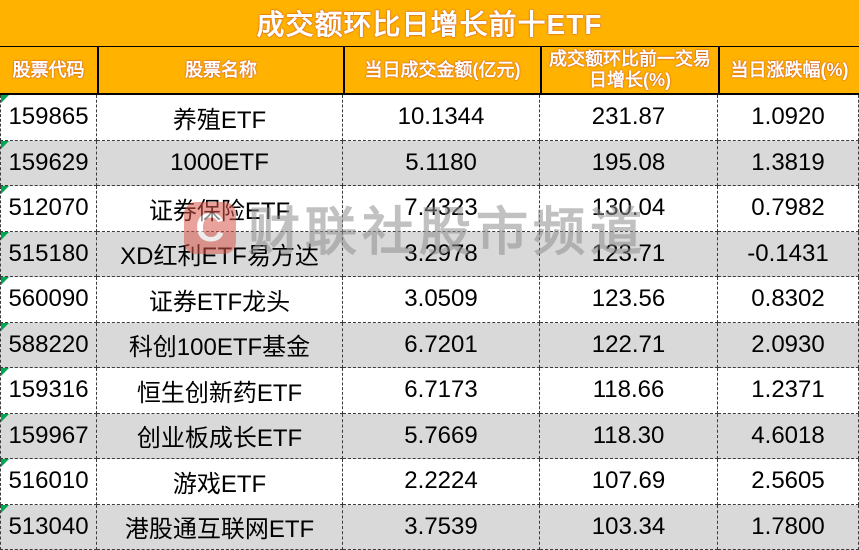 This screenshot has width=859, height=550. I want to click on cell-turnover: 3.2978, so click(441, 254).